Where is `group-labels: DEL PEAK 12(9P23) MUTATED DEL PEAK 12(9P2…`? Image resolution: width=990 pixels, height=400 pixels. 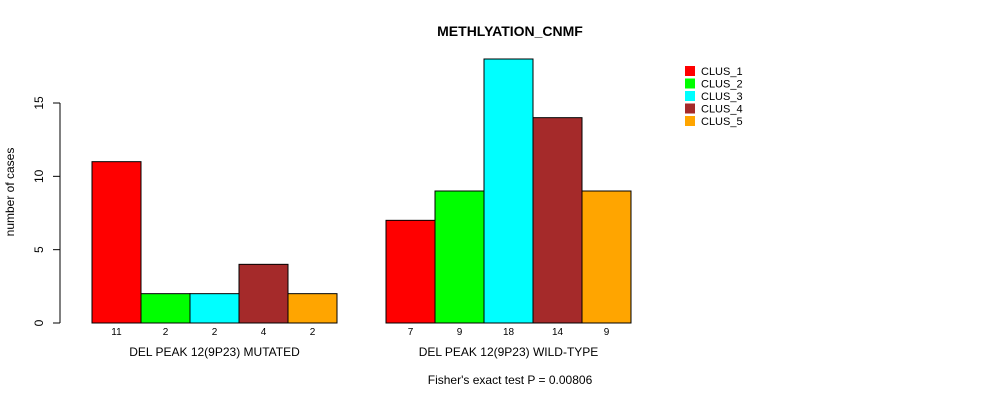 group-labels: DEL PEAK 12(9P23) MUTATED DEL PEAK 12(9P2… is located at coordinates (363, 352).